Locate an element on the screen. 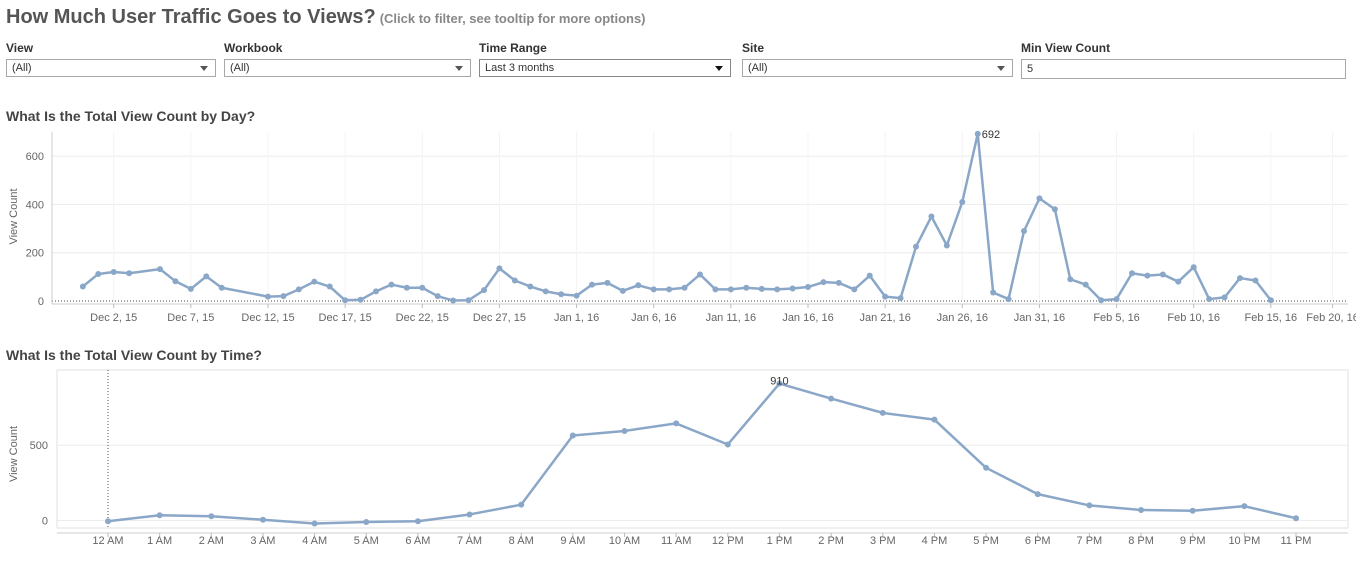 The width and height of the screenshot is (1356, 565). x-tick-label: Jan 16, 16 is located at coordinates (807, 318).